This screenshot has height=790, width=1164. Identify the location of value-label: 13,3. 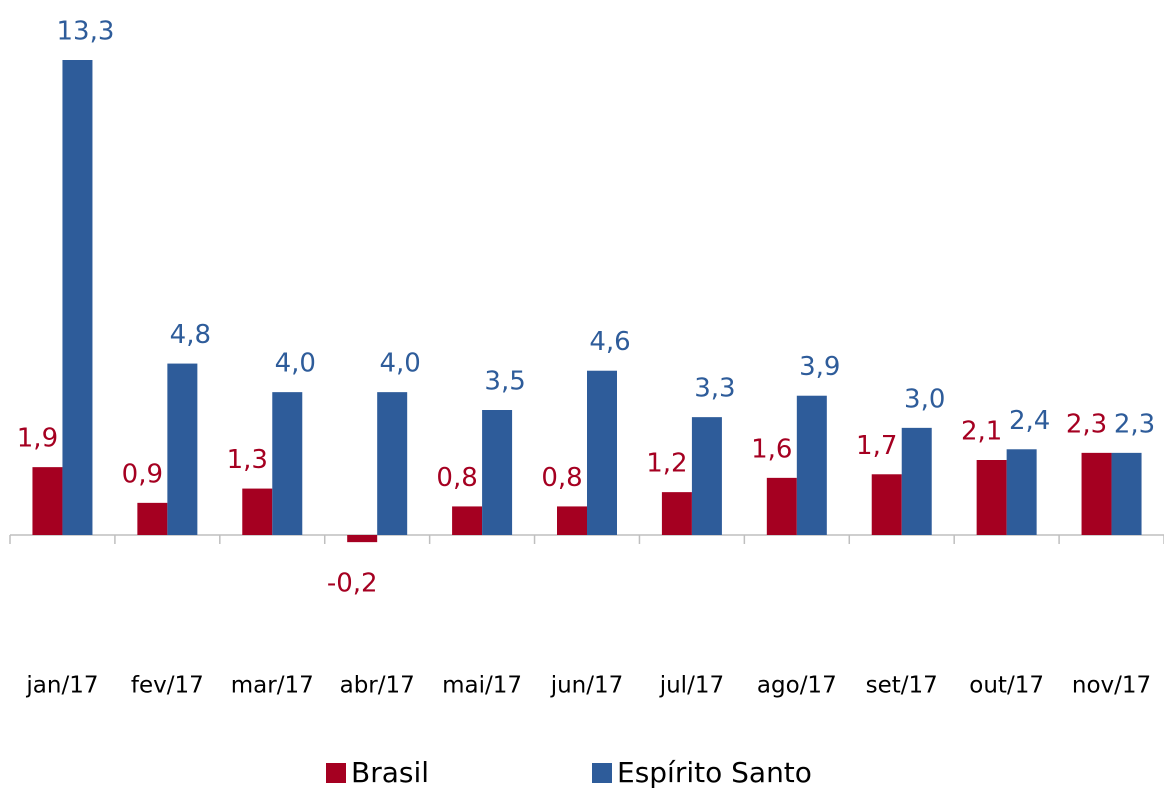
(86, 32).